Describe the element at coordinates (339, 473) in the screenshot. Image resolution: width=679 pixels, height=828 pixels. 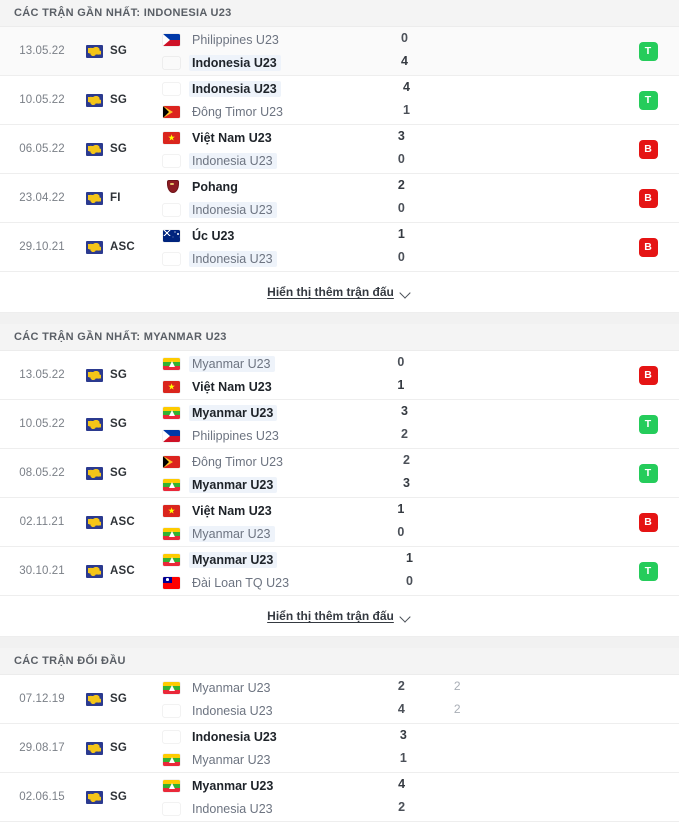
I see `match-row: 08.05.22 SG Đông Timor U23 Myanmar U23 2 3 T` at that location.